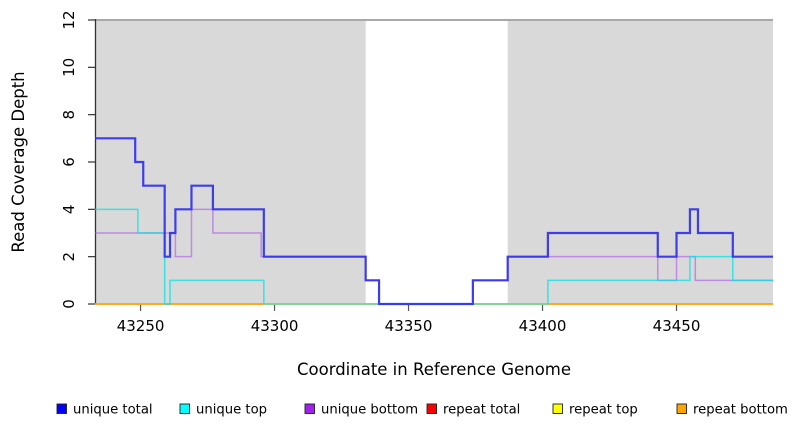 This screenshot has height=436, width=792. Describe the element at coordinates (231, 410) in the screenshot. I see `legend-label: unique top` at that location.